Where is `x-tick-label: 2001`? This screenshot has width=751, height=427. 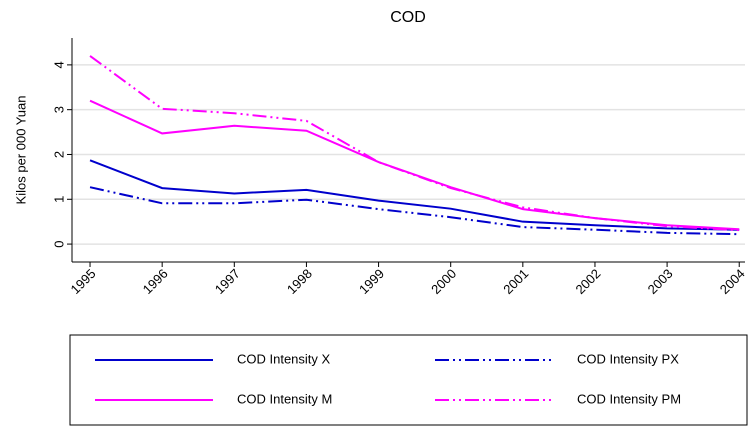 x-tick-label: 2001 is located at coordinates (515, 281).